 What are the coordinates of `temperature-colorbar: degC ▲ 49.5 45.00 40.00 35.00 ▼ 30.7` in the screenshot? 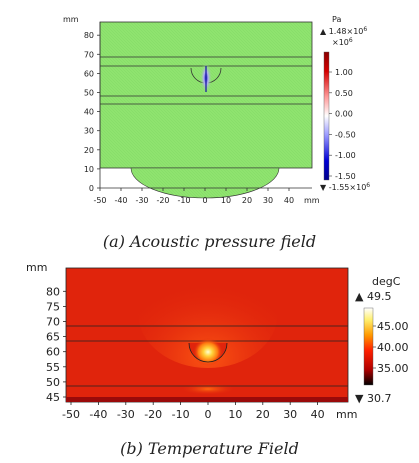 It's located at (382, 340).